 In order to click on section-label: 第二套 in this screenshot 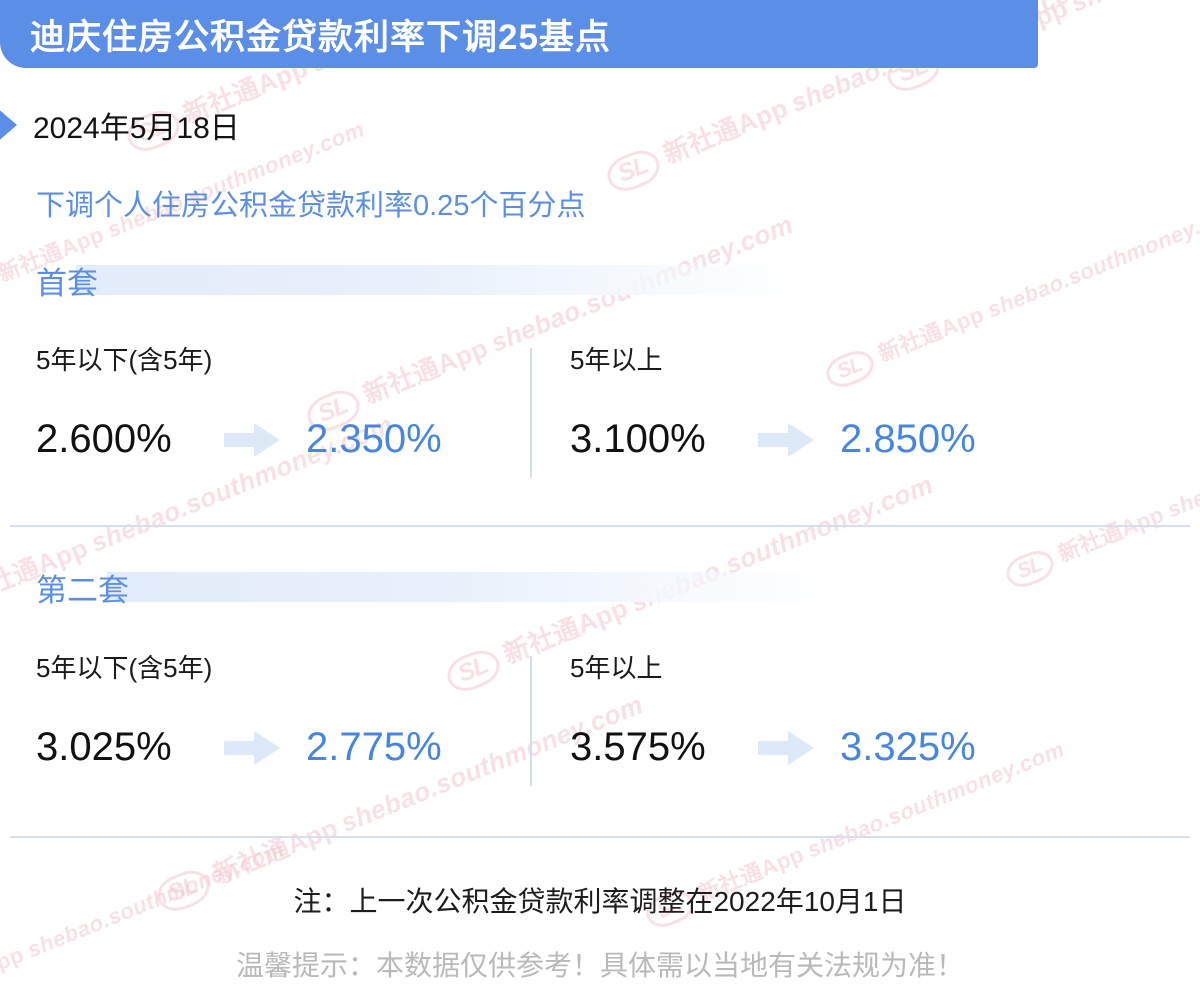, I will do `click(82, 590)`.